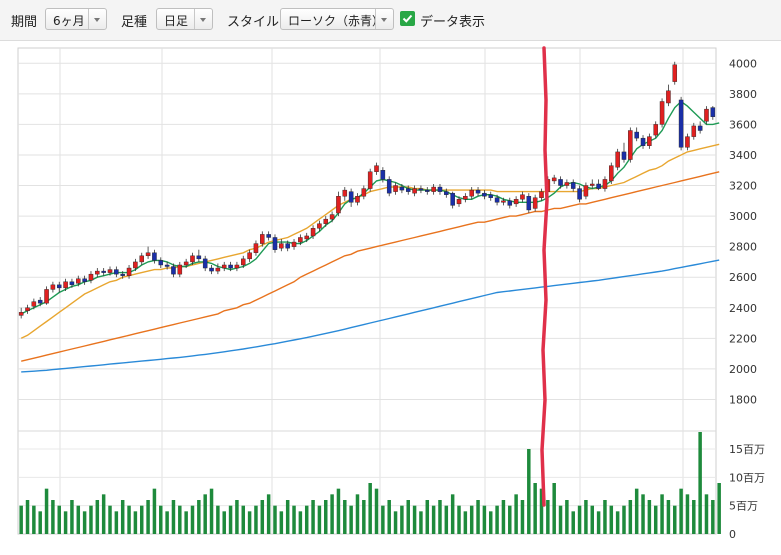 This screenshot has height=555, width=781. What do you see at coordinates (743, 308) in the screenshot?
I see `price-tick-label: 2400` at bounding box center [743, 308].